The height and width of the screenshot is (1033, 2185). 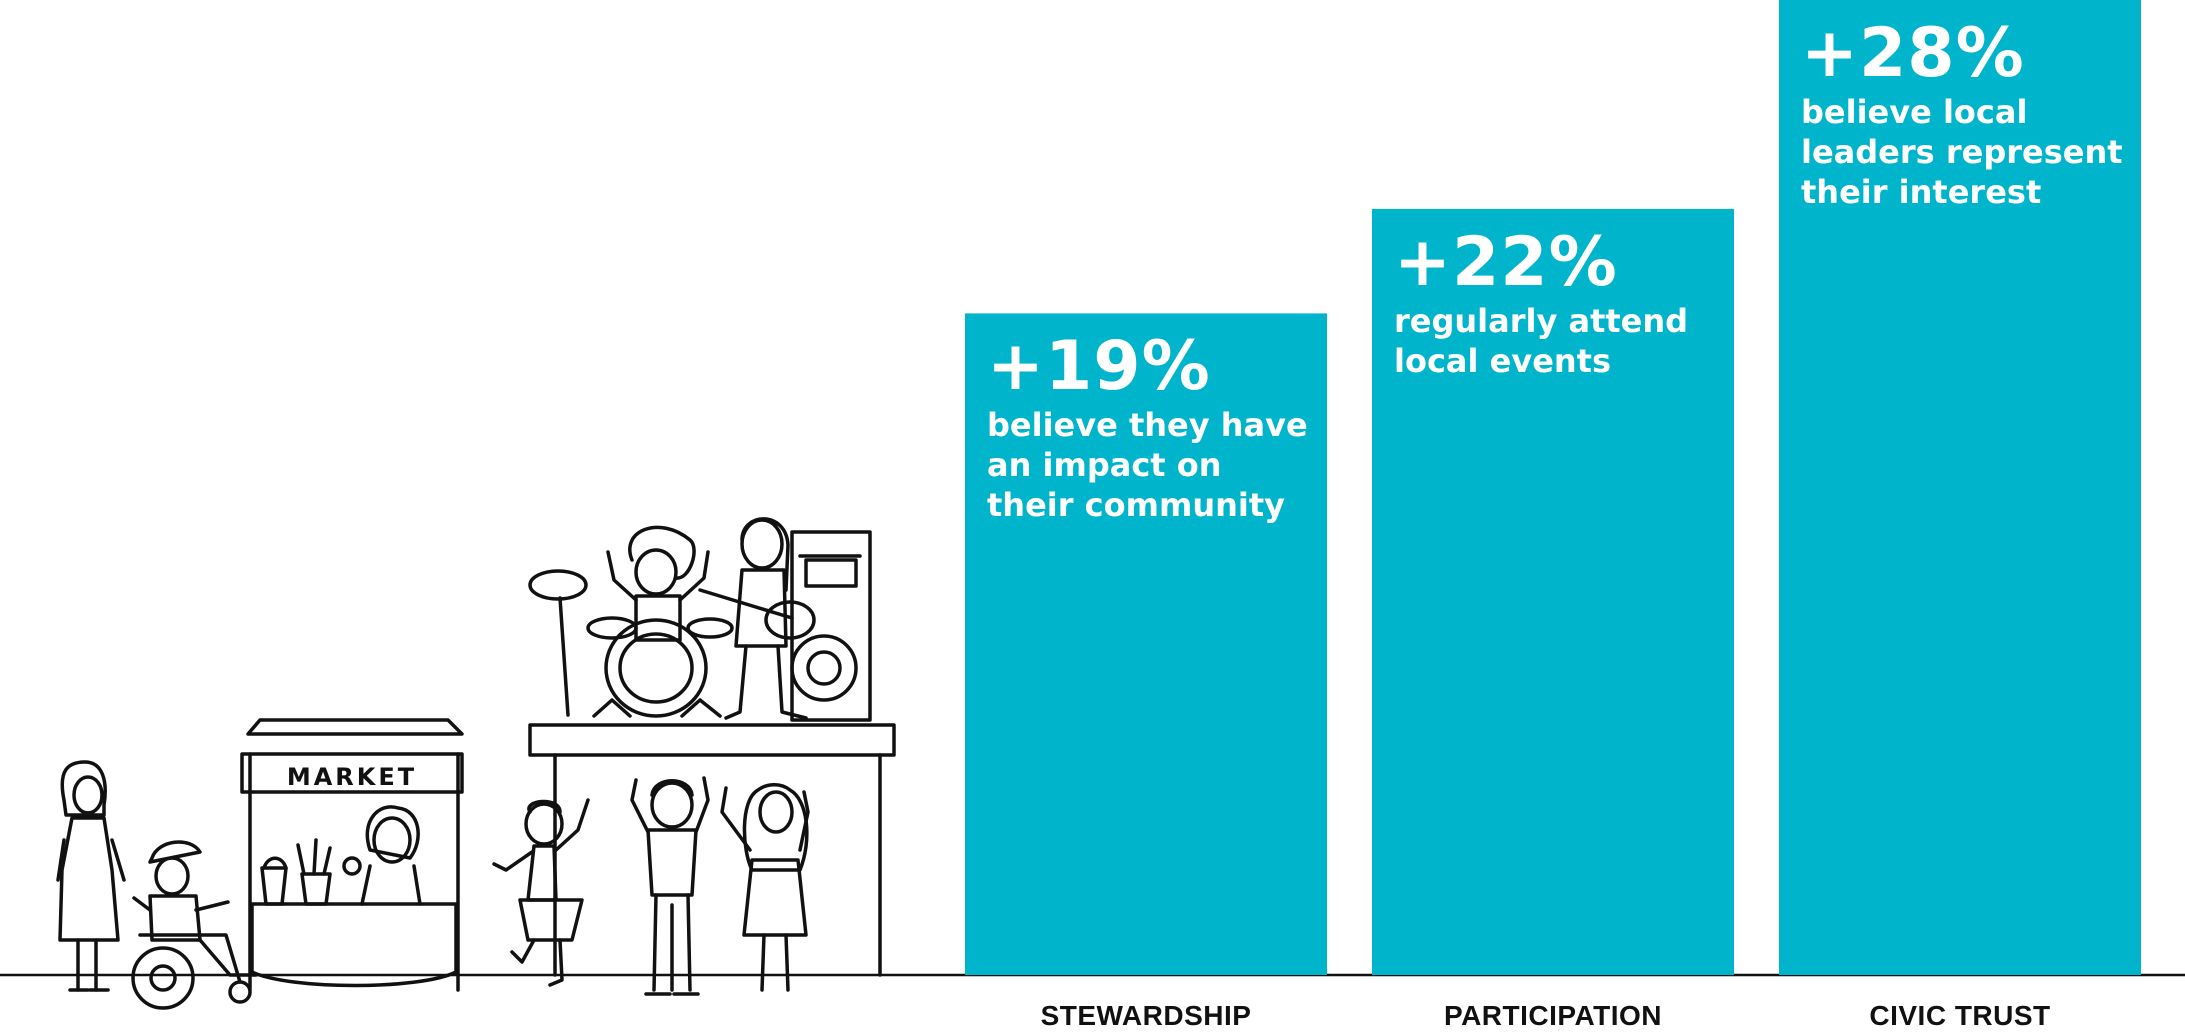 I want to click on woman-standing-figure, so click(x=91, y=876).